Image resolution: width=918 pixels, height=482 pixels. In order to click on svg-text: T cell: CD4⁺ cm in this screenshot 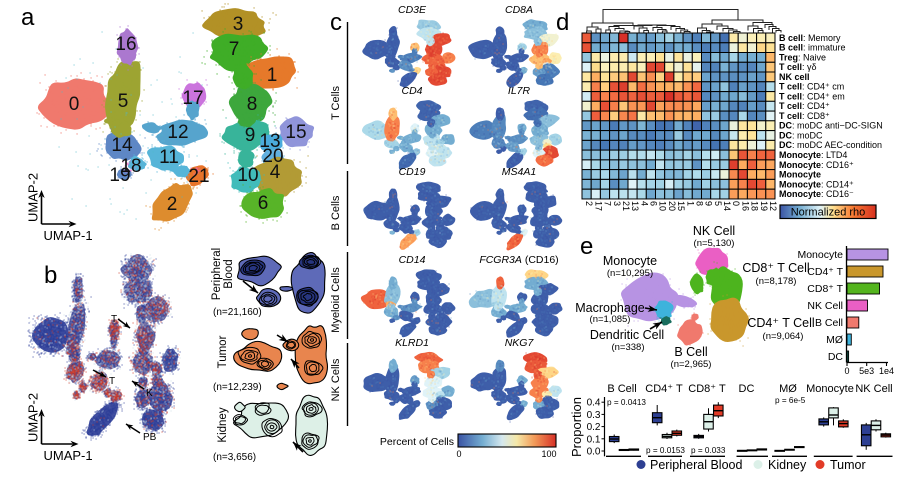, I will do `click(811, 87)`.